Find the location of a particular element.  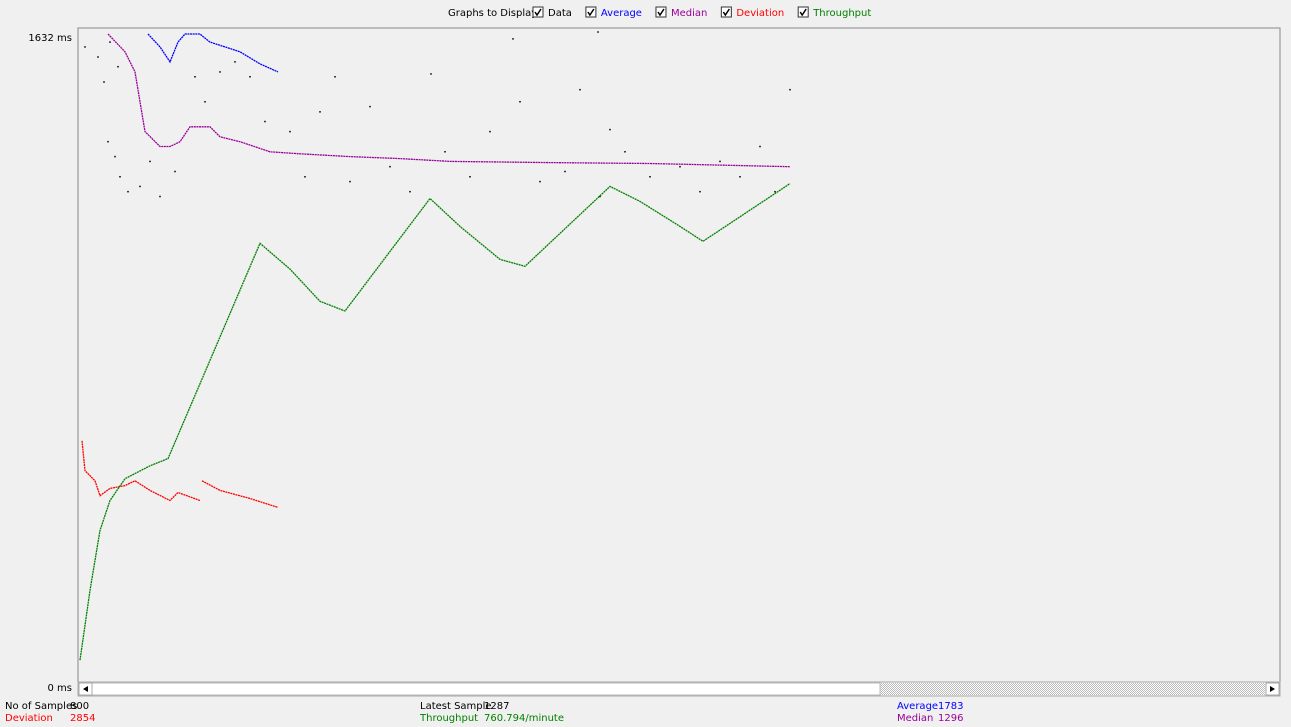

scroll-thumb is located at coordinates (486, 689).